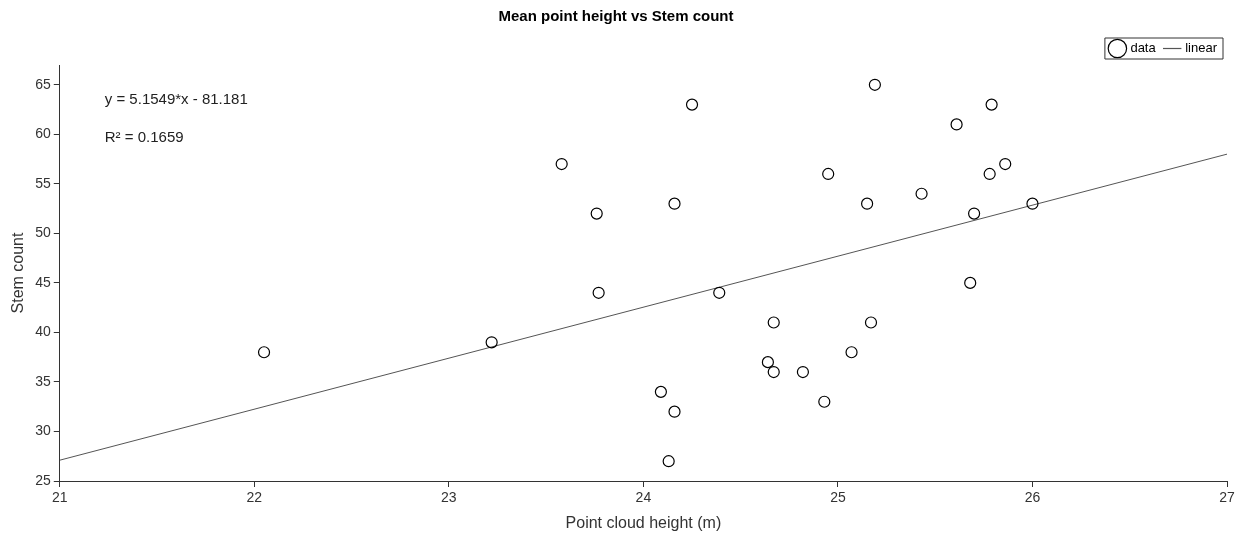 The height and width of the screenshot is (542, 1247). What do you see at coordinates (616, 16) in the screenshot?
I see `chart-title: Mean point height vs Stem count` at bounding box center [616, 16].